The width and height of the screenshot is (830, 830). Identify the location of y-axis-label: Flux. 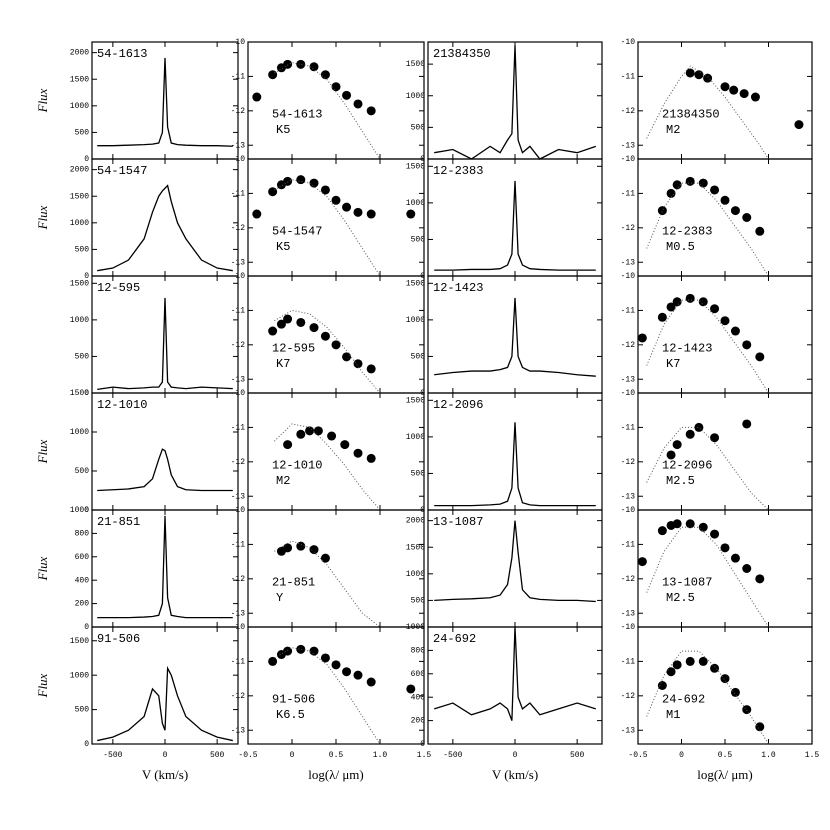
(42, 100).